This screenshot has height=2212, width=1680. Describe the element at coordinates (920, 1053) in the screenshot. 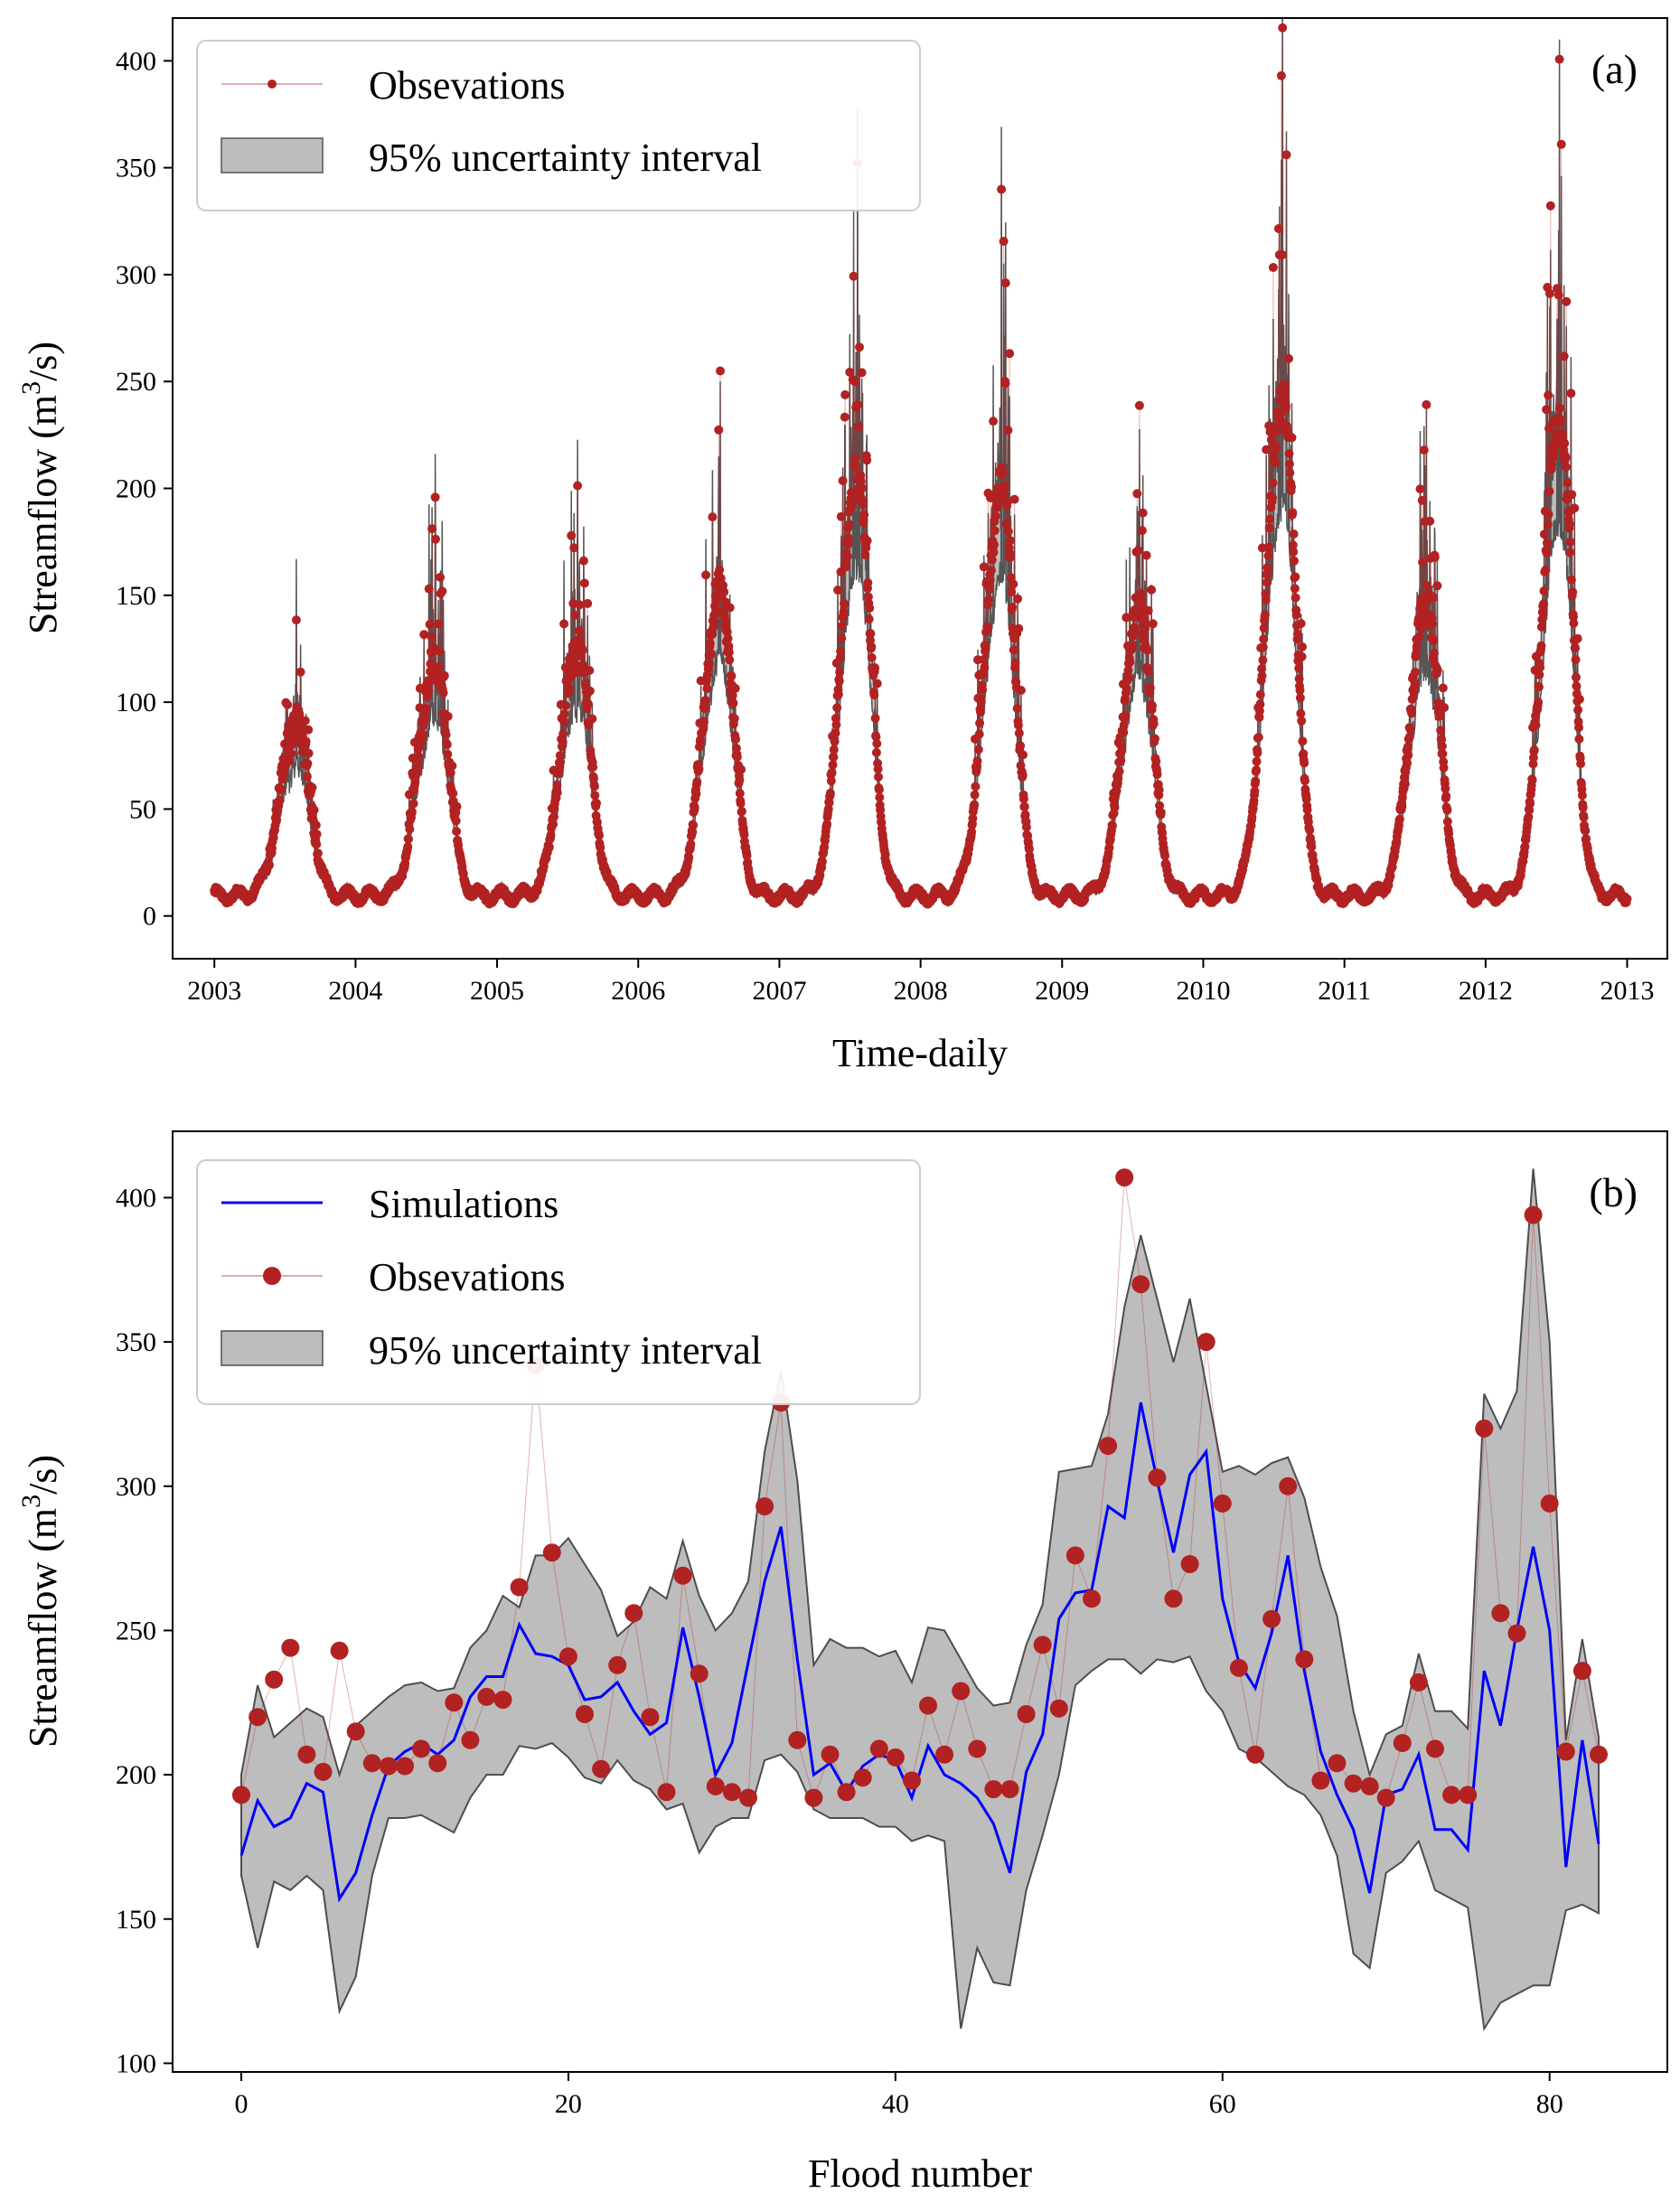

I see `x-axis-title-a: Time-daily` at that location.